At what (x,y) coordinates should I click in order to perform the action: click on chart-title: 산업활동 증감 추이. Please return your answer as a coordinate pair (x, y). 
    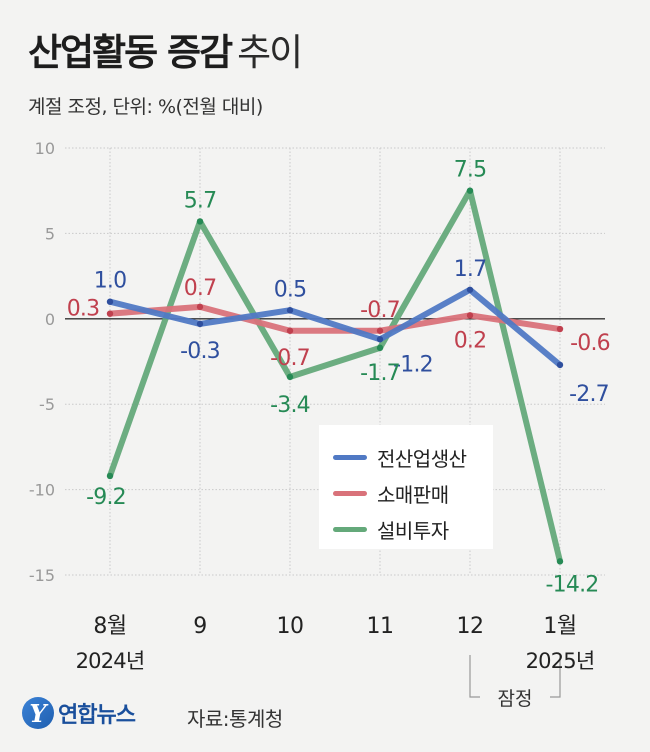
    Looking at the image, I should click on (165, 49).